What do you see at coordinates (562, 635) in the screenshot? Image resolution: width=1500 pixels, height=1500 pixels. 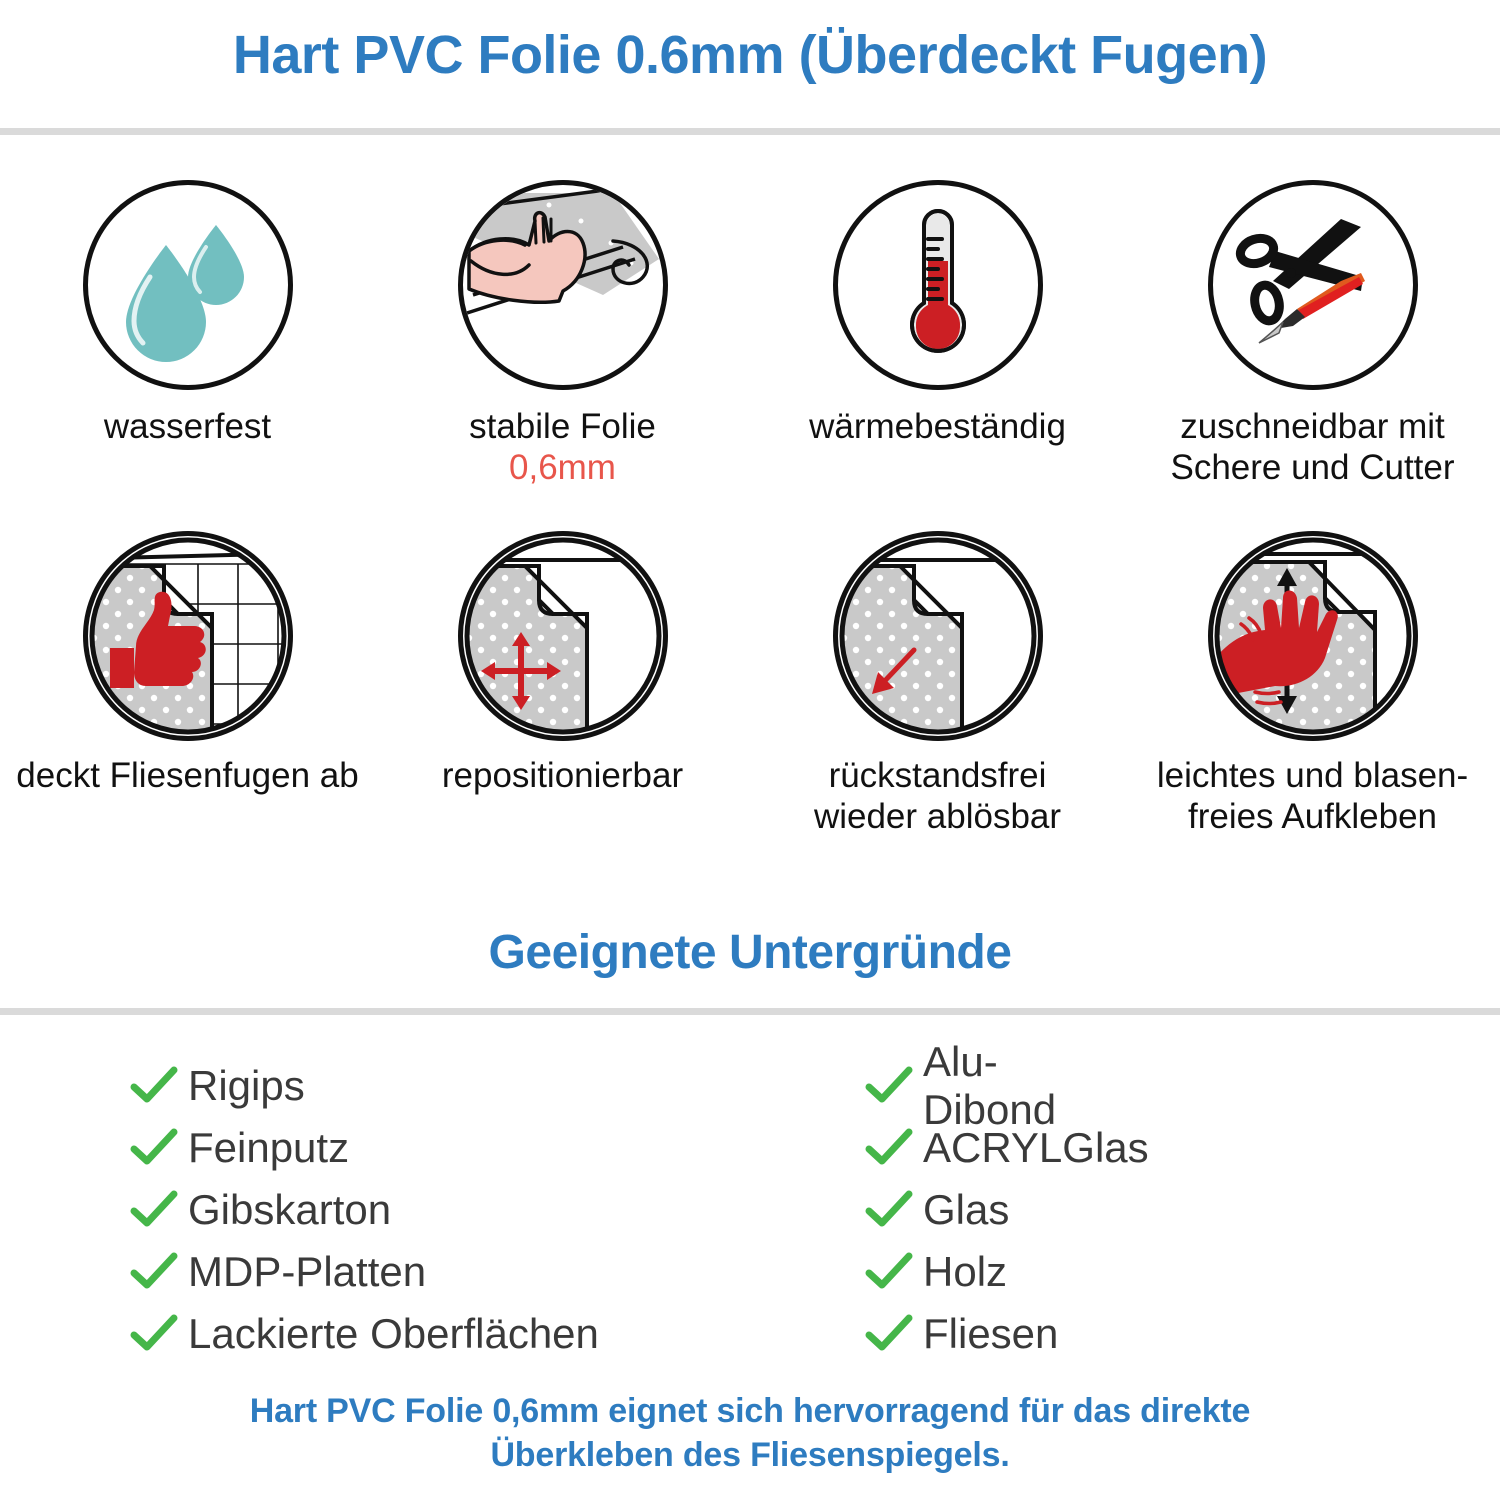 I see `four-way-arrow-foil-icon` at bounding box center [562, 635].